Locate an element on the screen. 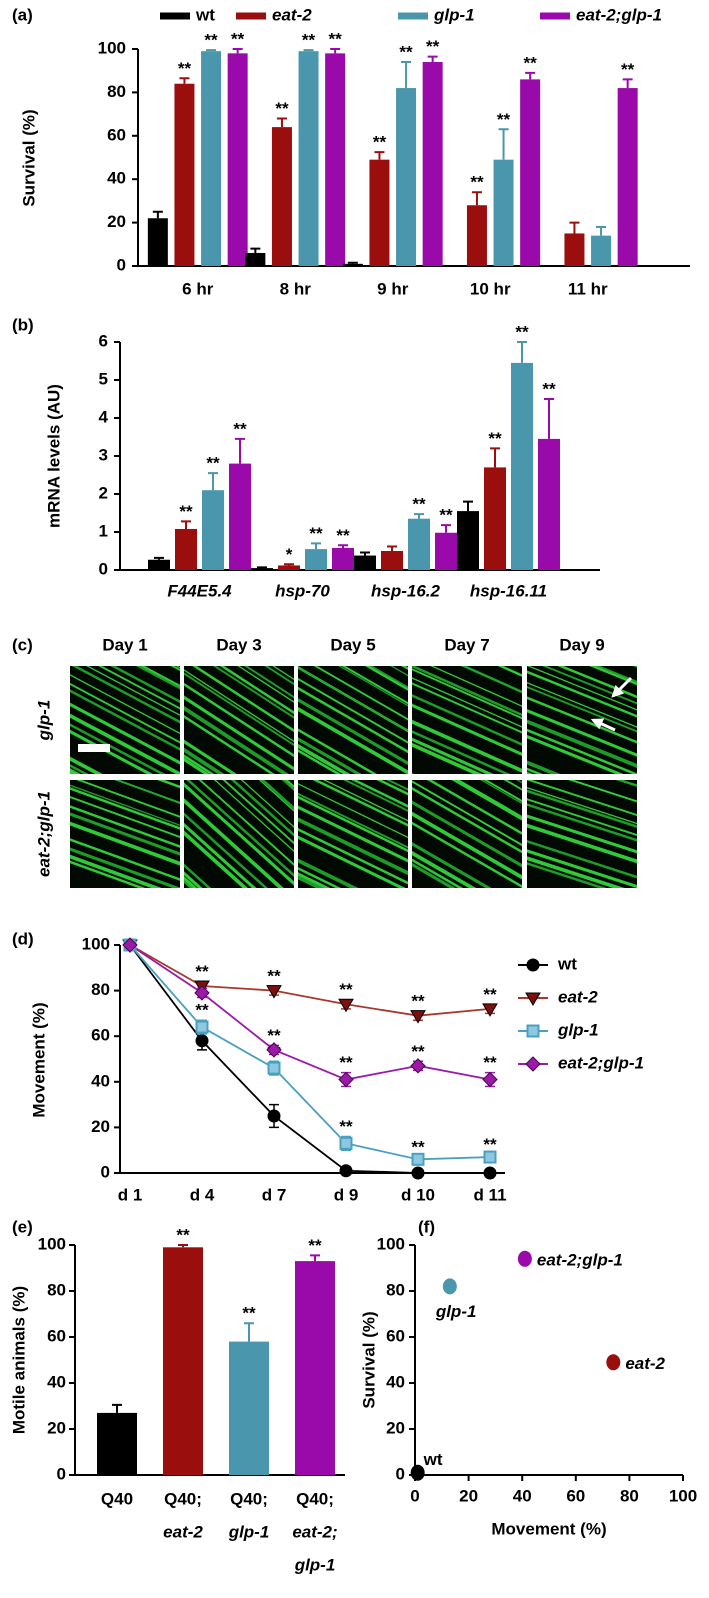  x-tick-label: hsp-16.2 is located at coordinates (406, 590).